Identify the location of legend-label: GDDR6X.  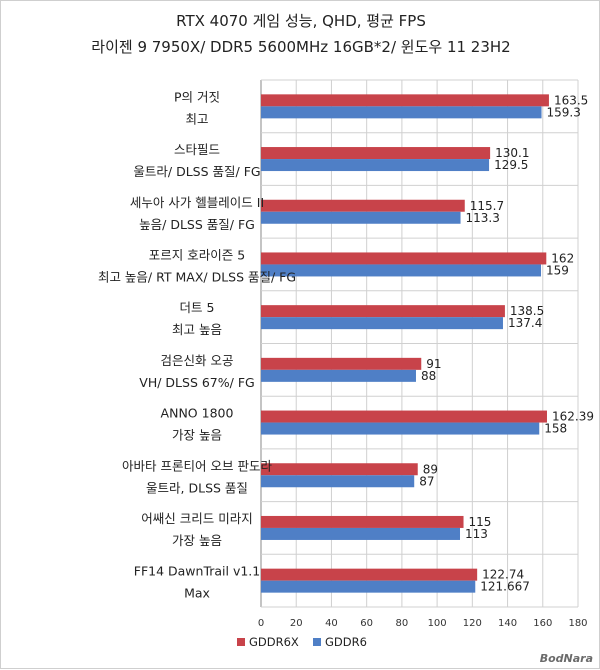
(274, 642).